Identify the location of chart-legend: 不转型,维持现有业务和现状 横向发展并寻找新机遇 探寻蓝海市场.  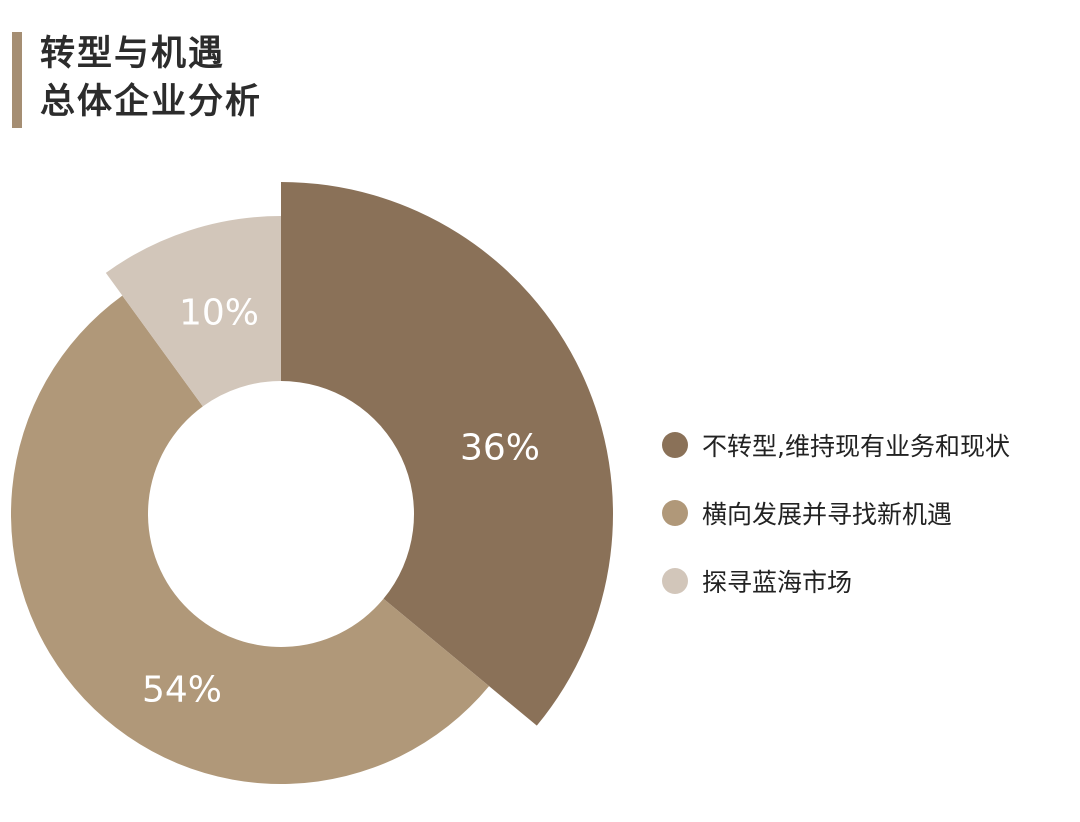
(836, 524).